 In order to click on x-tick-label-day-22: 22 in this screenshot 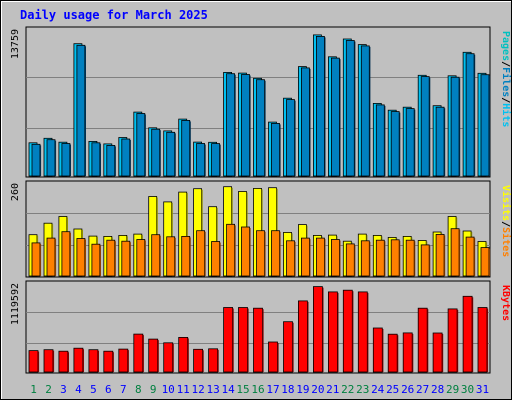, I will do `click(347, 389)`.